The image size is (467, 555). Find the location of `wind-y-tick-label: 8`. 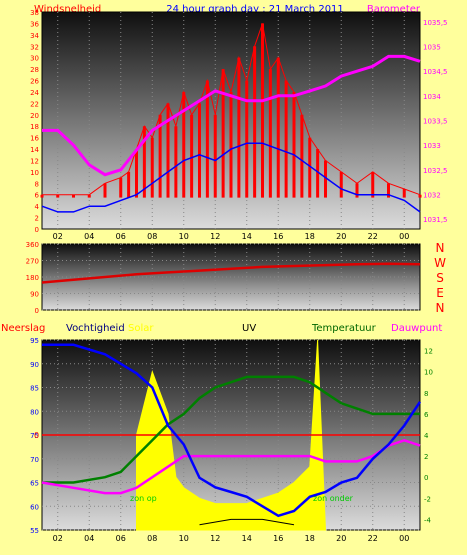

wind-y-tick-label: 8 is located at coordinates (37, 184).